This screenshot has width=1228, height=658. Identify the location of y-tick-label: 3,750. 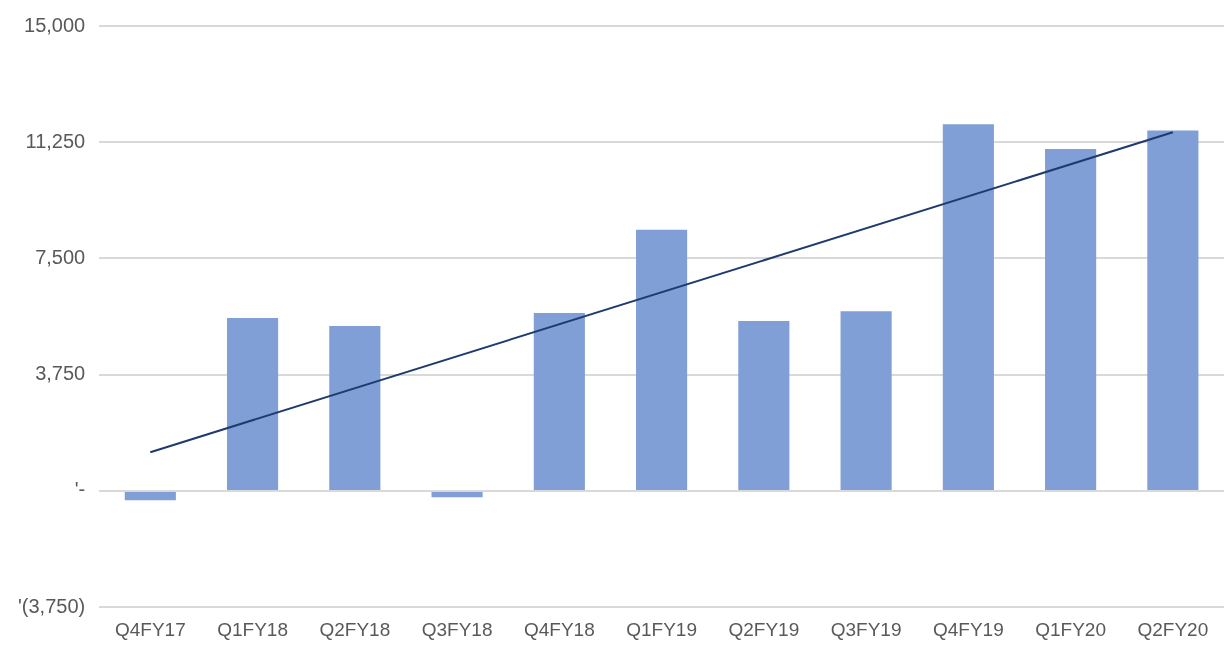
(60, 373).